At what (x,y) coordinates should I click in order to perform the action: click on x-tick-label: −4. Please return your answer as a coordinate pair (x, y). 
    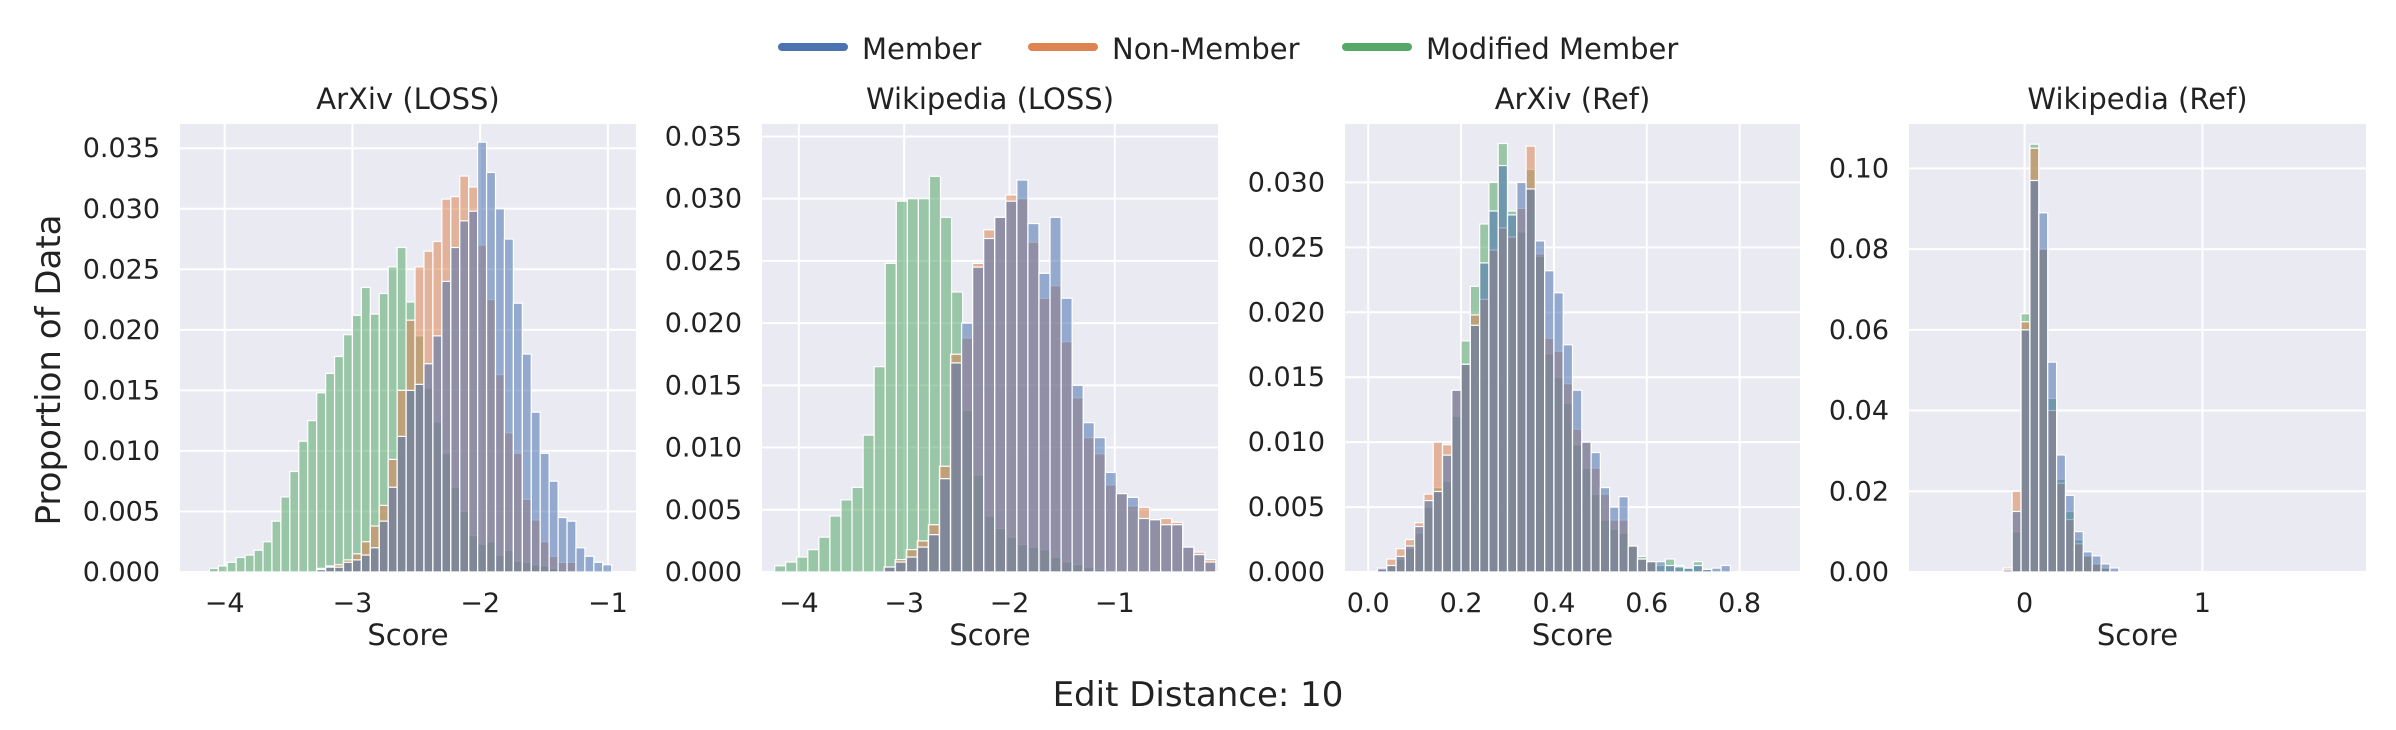
    Looking at the image, I should click on (799, 603).